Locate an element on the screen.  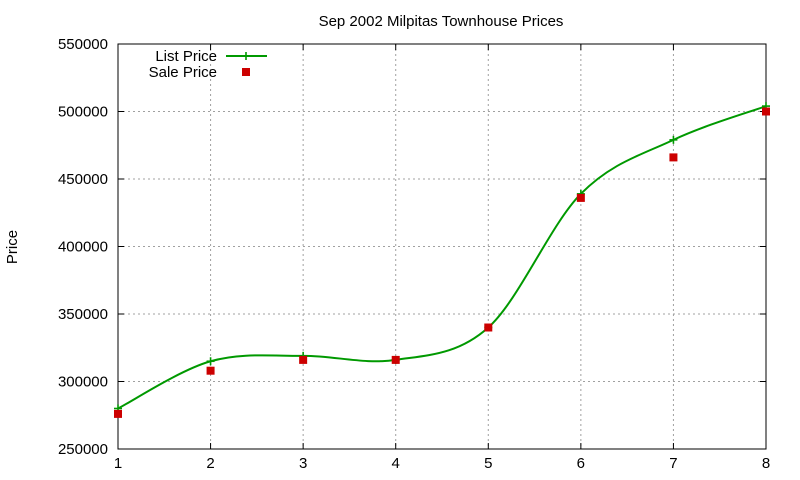
y-tick-label: 450000 is located at coordinates (83, 179).